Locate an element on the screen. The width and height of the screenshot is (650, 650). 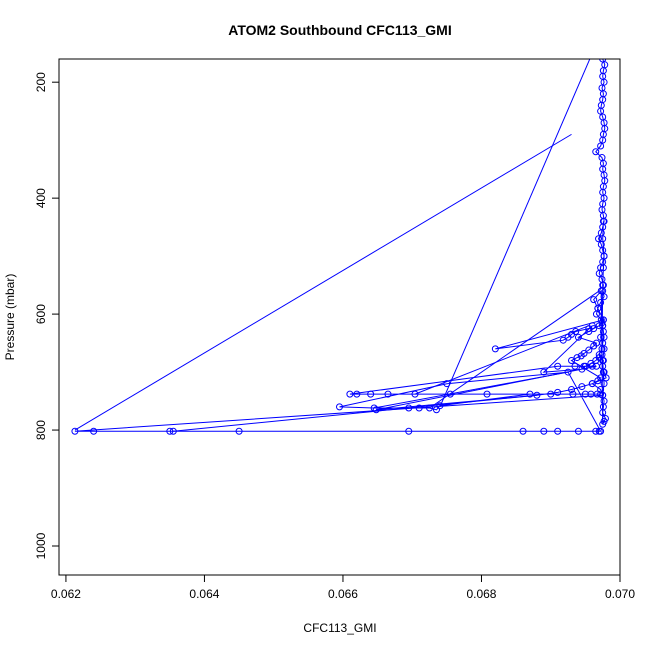
x-tick-label: 0.066 is located at coordinates (343, 594).